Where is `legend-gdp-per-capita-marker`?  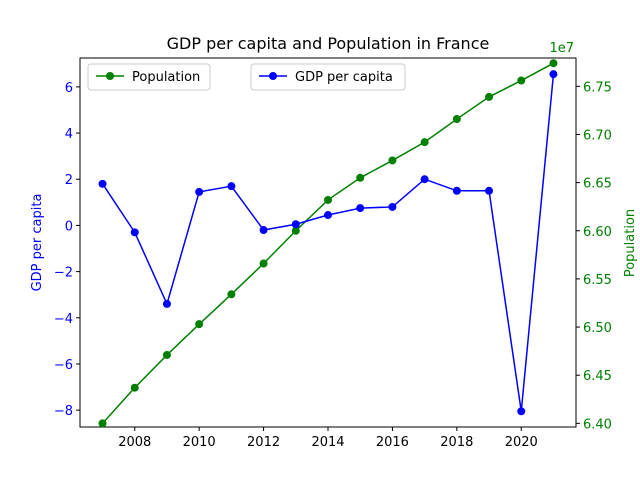
legend-gdp-per-capita-marker is located at coordinates (273, 76).